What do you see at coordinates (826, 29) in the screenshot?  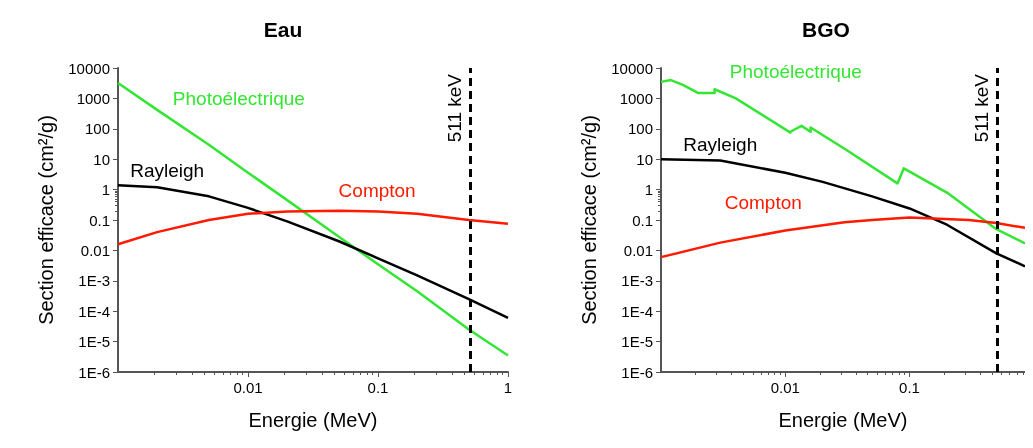 I see `chart-title: BGO` at bounding box center [826, 29].